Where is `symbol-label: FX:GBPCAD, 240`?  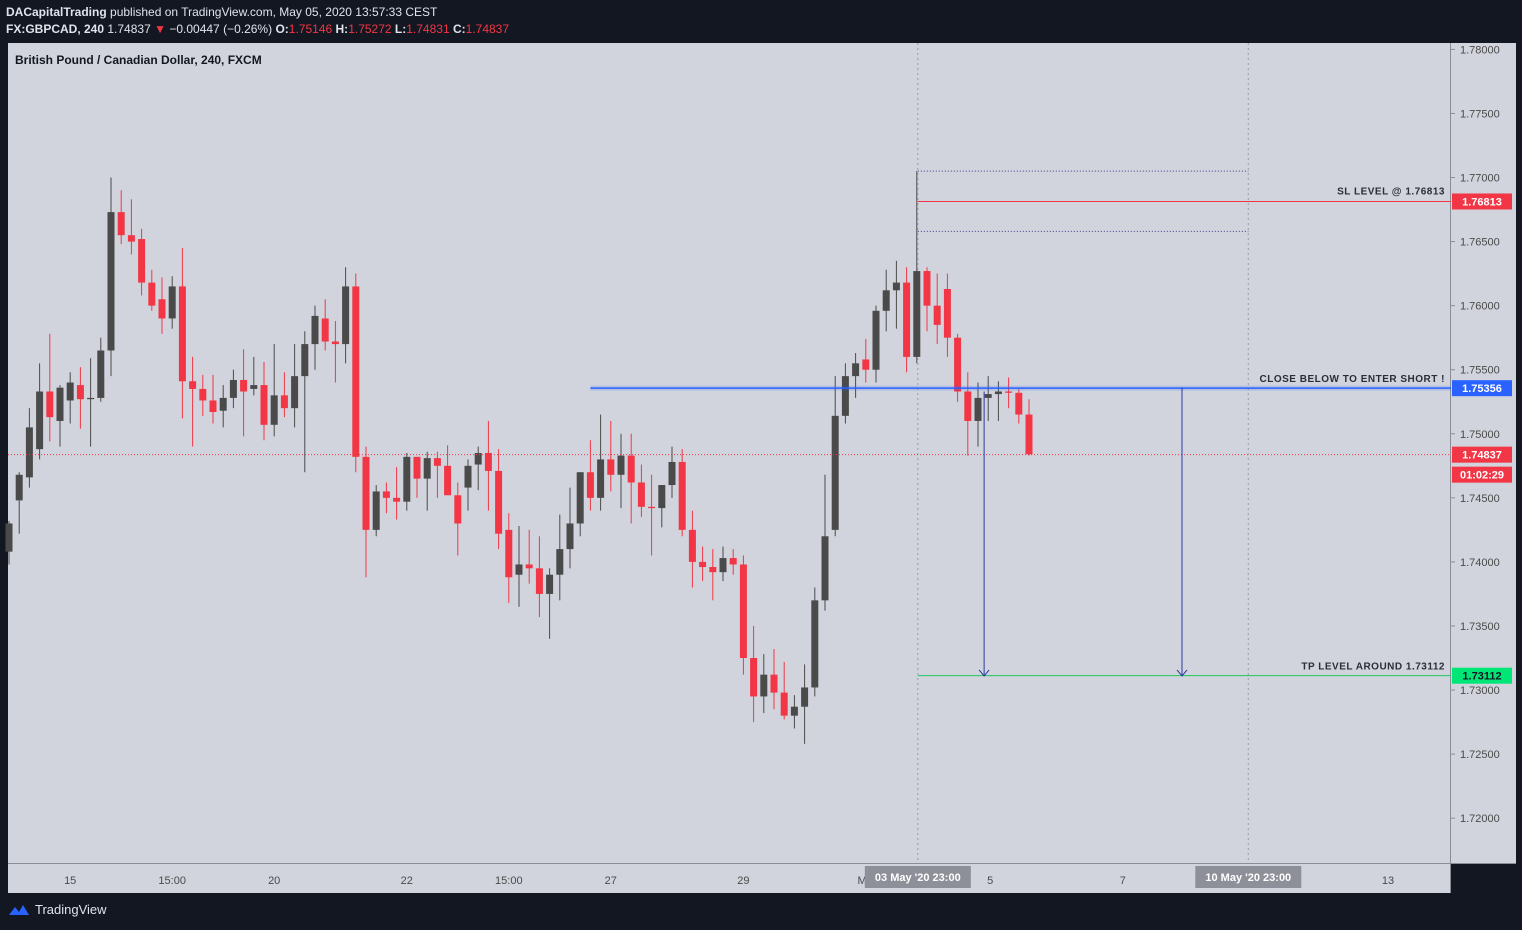 symbol-label: FX:GBPCAD, 240 is located at coordinates (55, 29).